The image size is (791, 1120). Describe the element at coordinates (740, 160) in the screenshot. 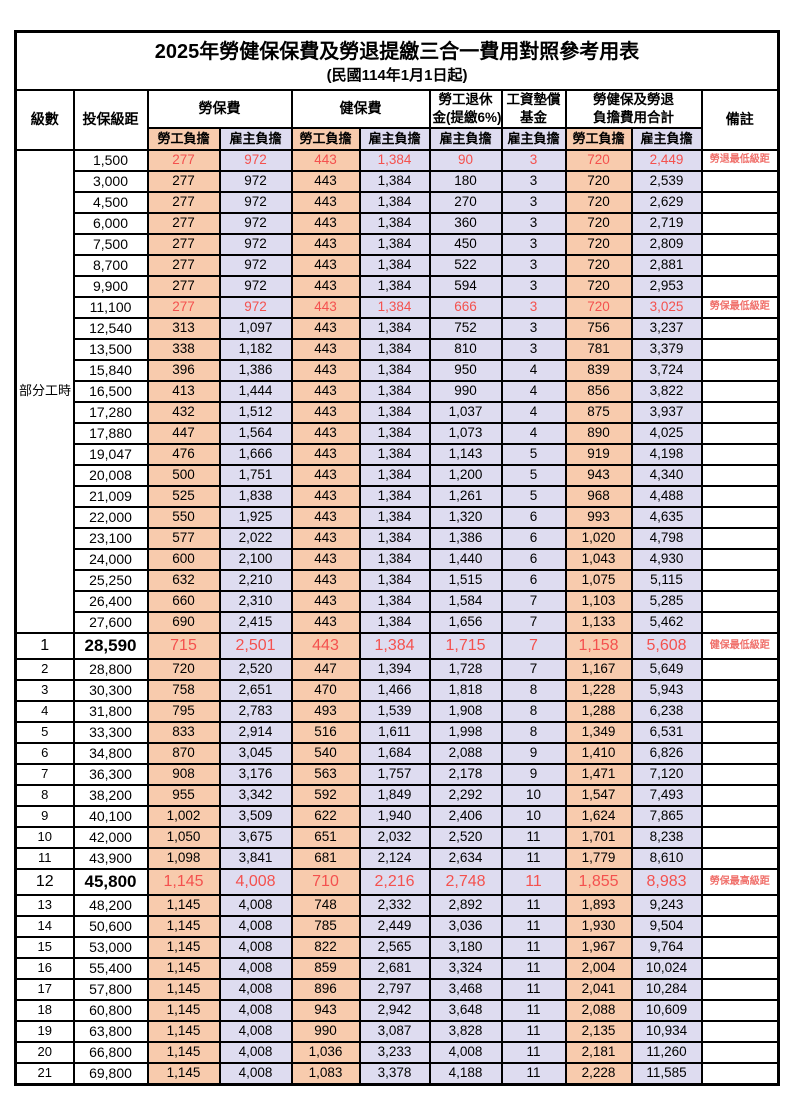

I see `cell-remark: 勞退最低級距` at that location.